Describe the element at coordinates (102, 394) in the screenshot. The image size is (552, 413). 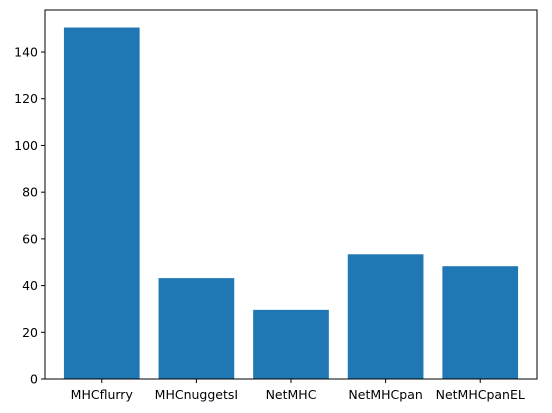
I see `x-tick-label: MHCflurry` at that location.